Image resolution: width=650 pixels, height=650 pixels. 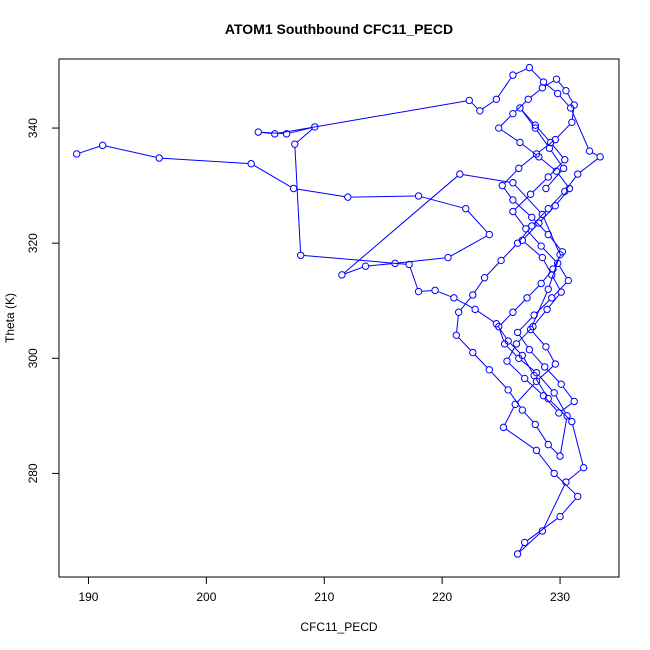 I want to click on x-tick-label: 220, so click(x=442, y=597).